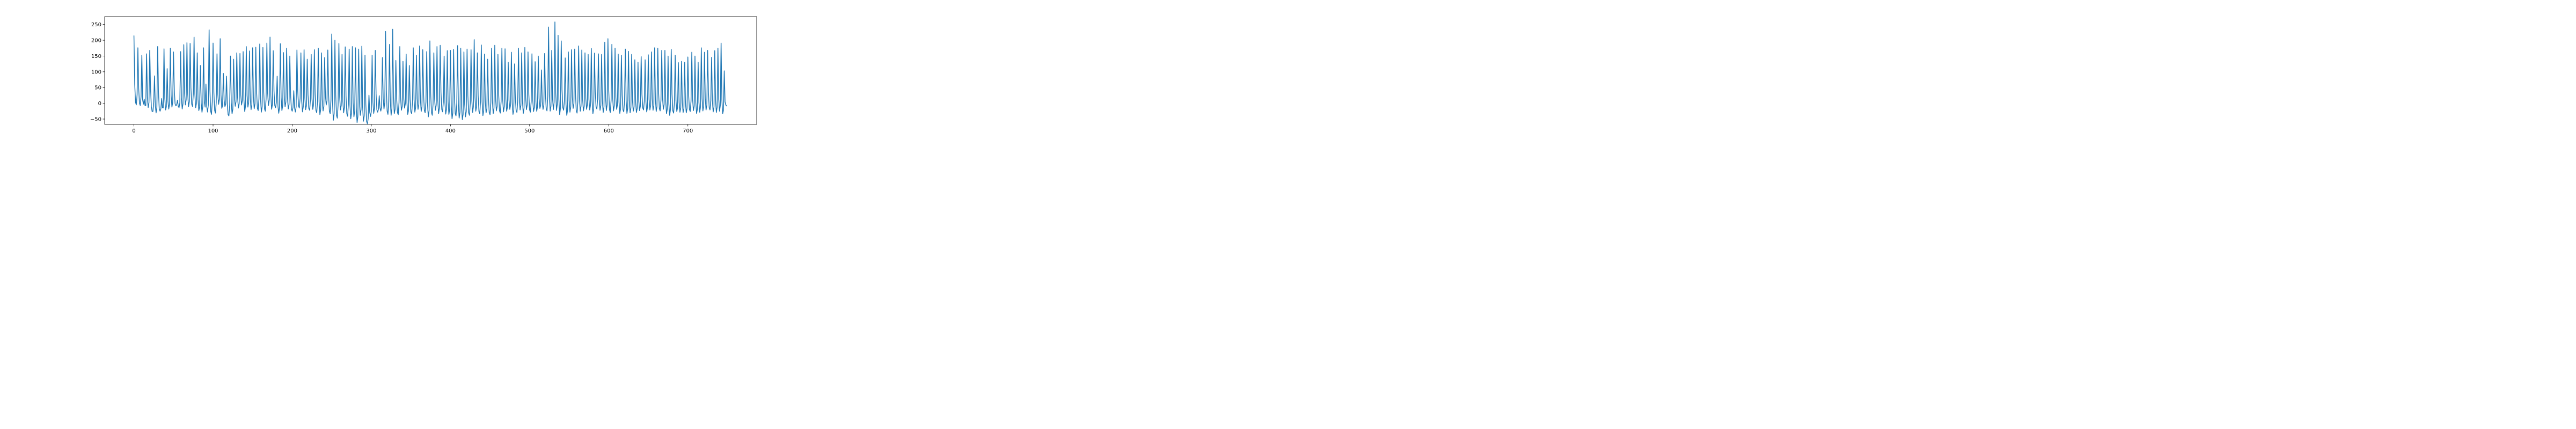 The height and width of the screenshot is (429, 2576). Describe the element at coordinates (450, 131) in the screenshot. I see `x-tick-label: 400` at that location.